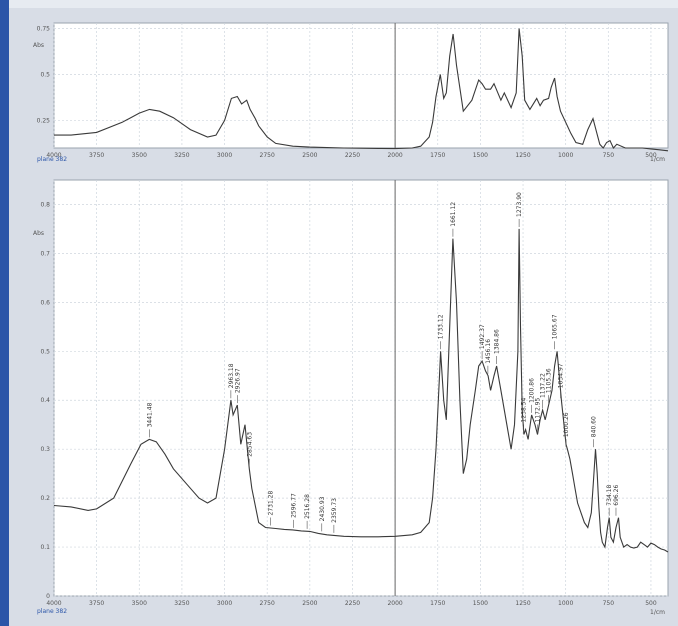 This screenshot has height=626, width=678. I want to click on overview-x-tick-label: 2250, so click(352, 155).